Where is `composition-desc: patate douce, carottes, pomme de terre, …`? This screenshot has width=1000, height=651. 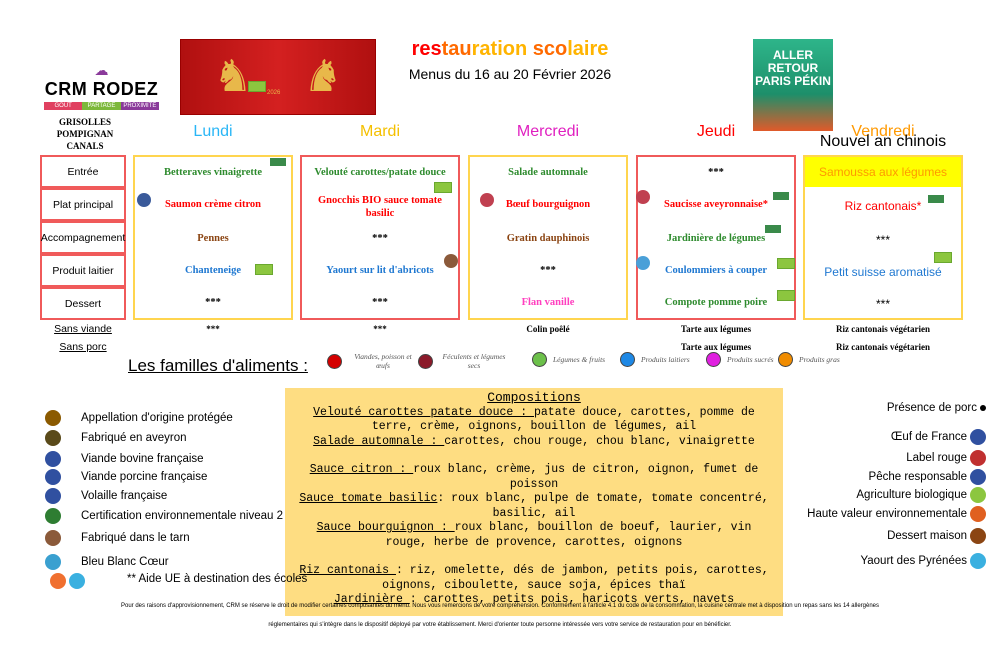 composition-desc: patate douce, carottes, pomme de terre, … is located at coordinates (563, 419).